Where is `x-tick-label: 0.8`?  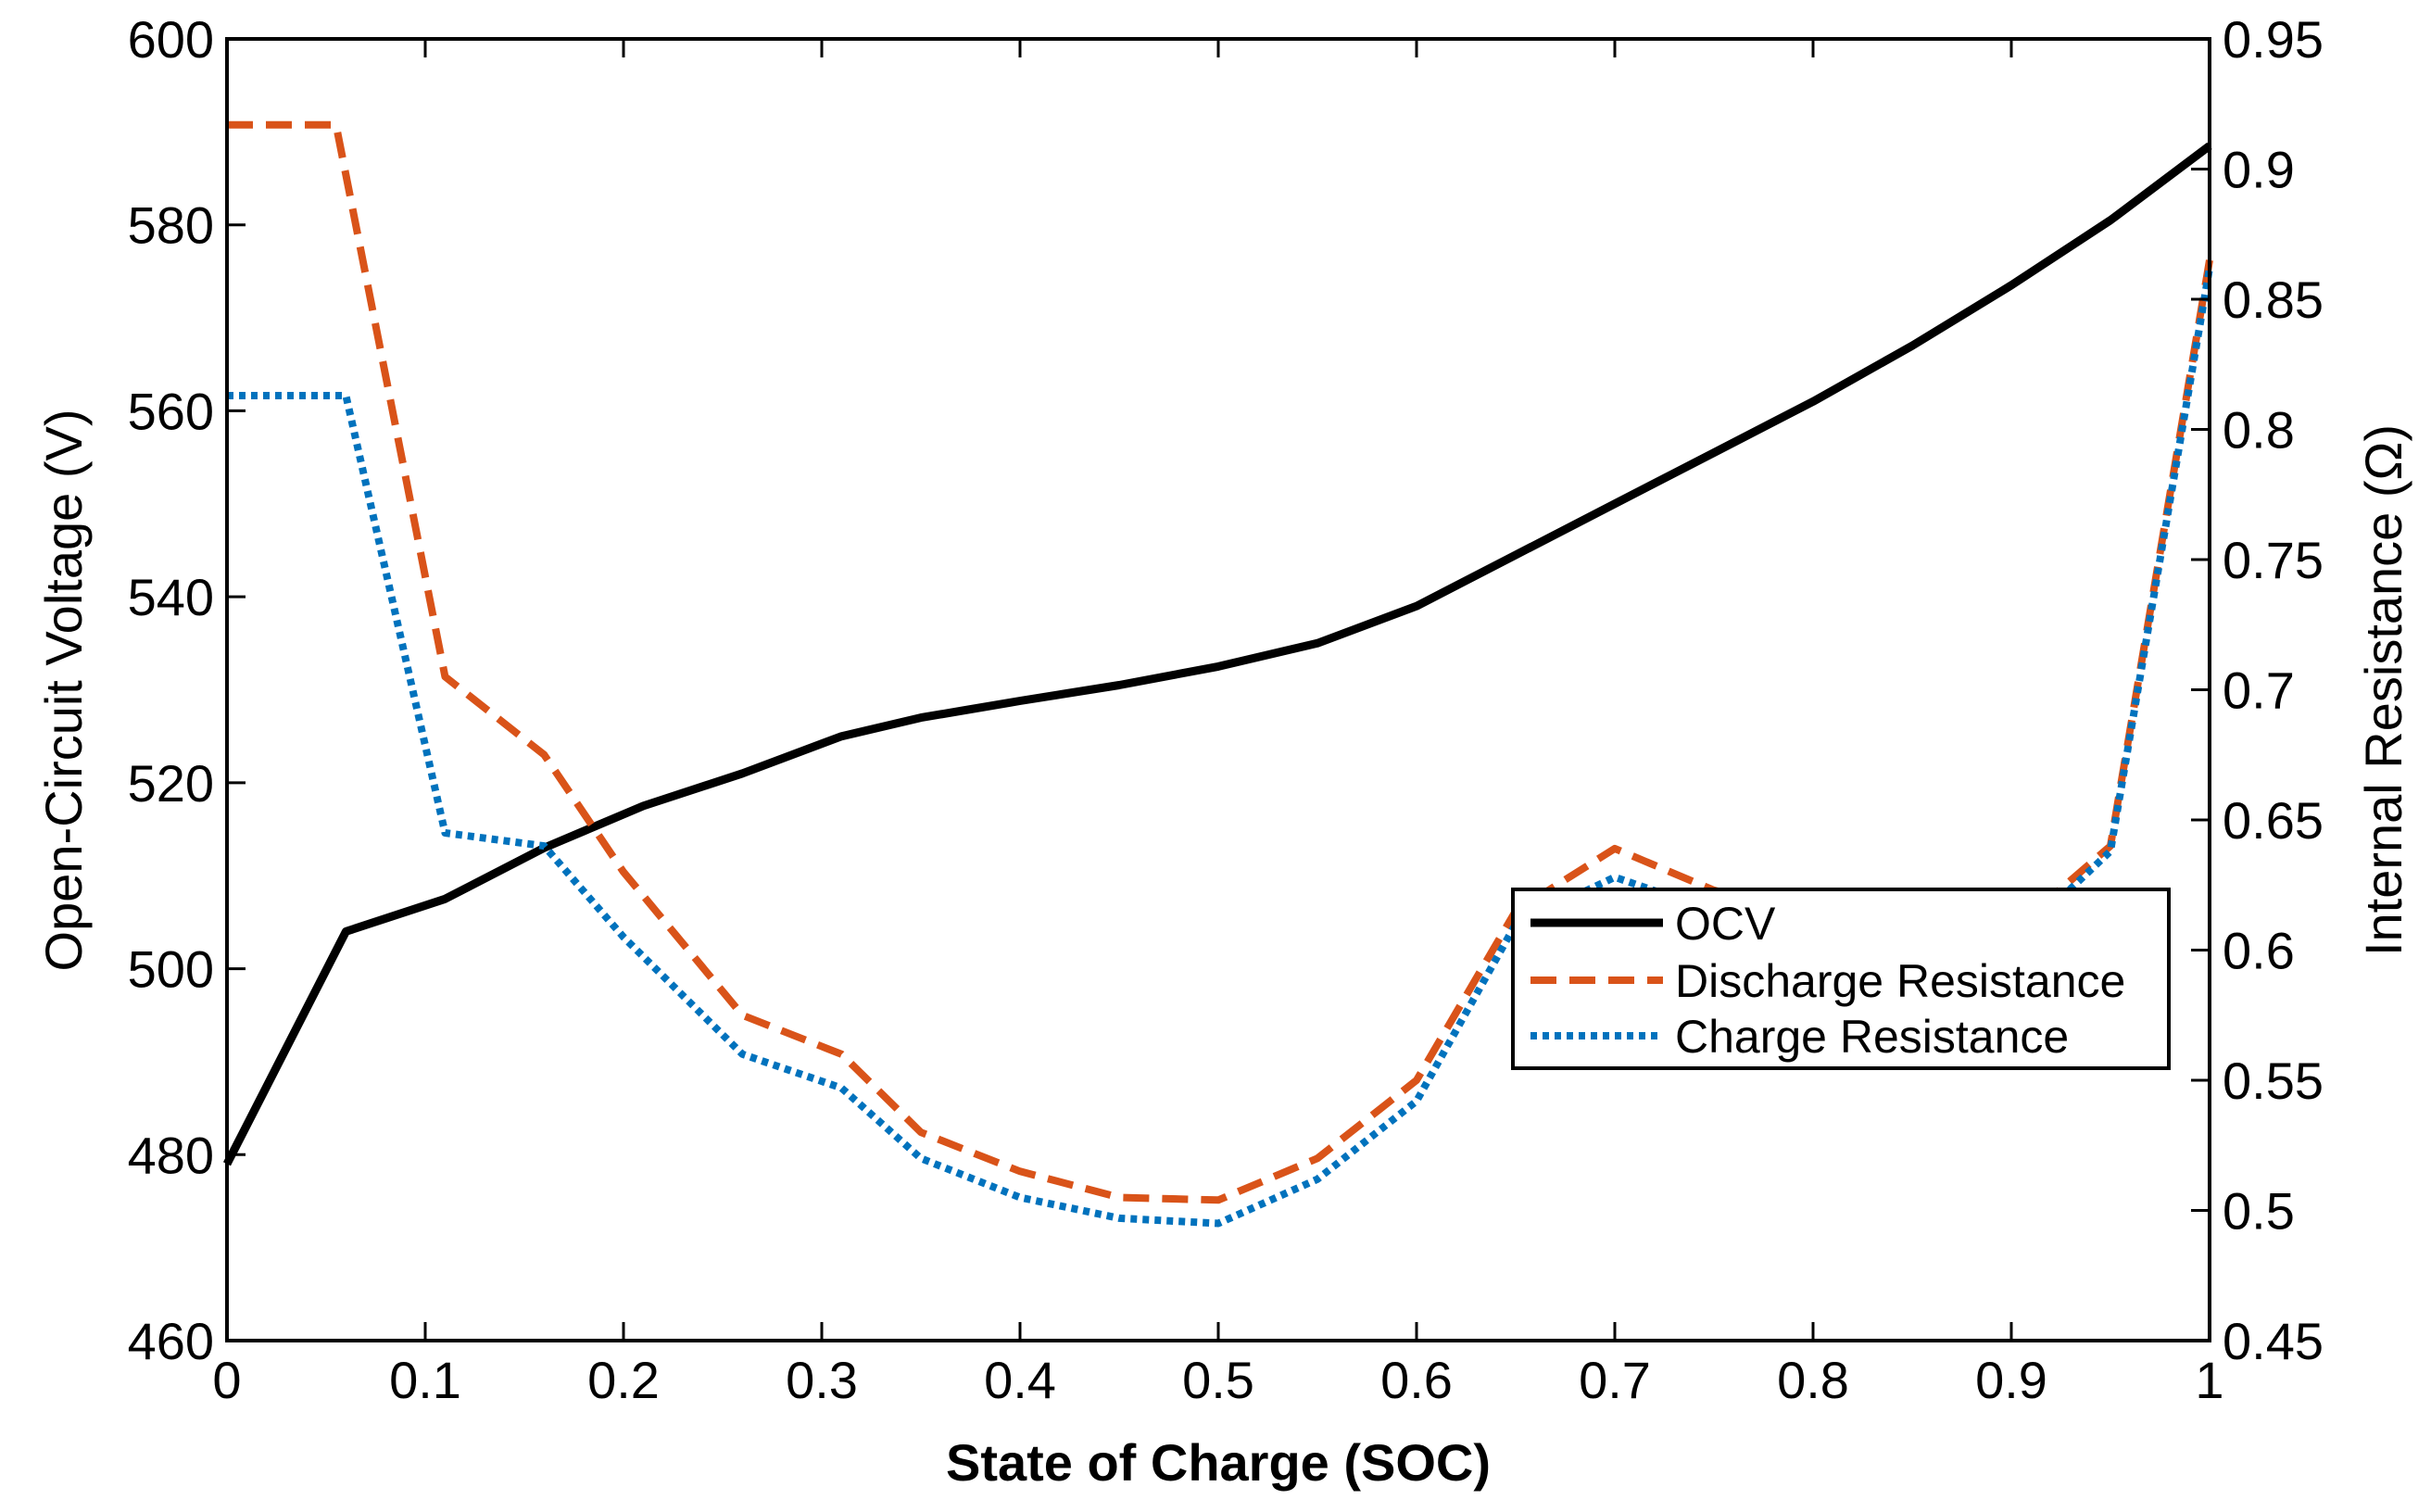 x-tick-label: 0.8 is located at coordinates (1813, 1380).